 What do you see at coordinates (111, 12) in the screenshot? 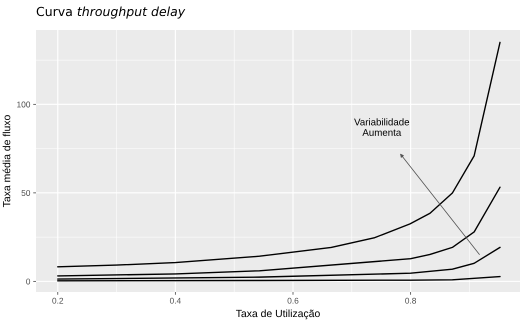
I see `chart-title: Curva throughput delay` at bounding box center [111, 12].